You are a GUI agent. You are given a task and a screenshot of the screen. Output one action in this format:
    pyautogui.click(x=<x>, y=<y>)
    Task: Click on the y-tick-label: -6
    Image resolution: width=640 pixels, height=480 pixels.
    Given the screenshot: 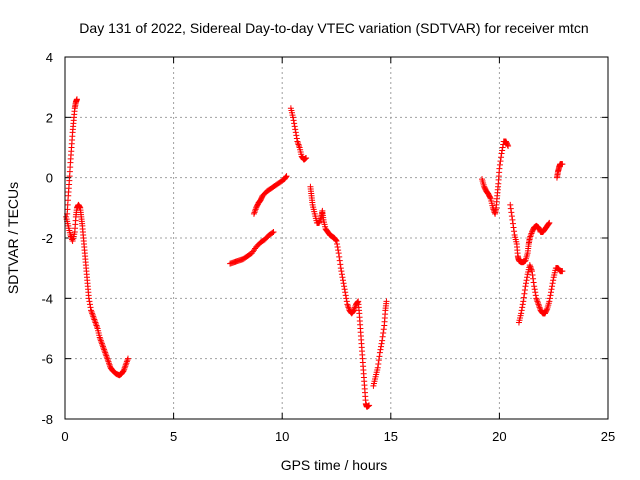 What is the action you would take?
    pyautogui.click(x=47, y=359)
    